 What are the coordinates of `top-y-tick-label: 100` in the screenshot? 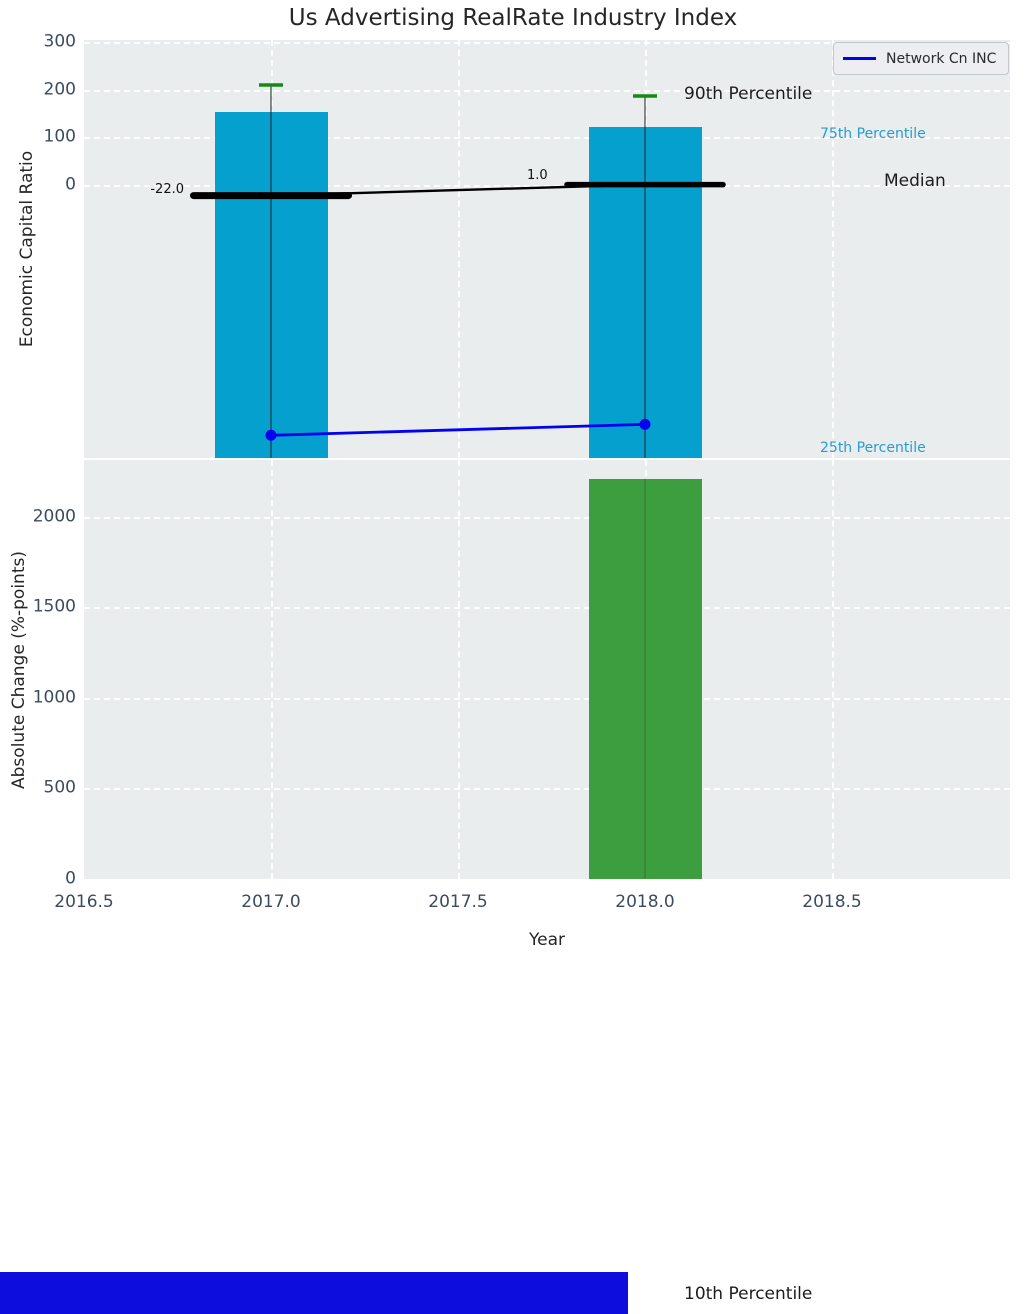 It's located at (59, 136).